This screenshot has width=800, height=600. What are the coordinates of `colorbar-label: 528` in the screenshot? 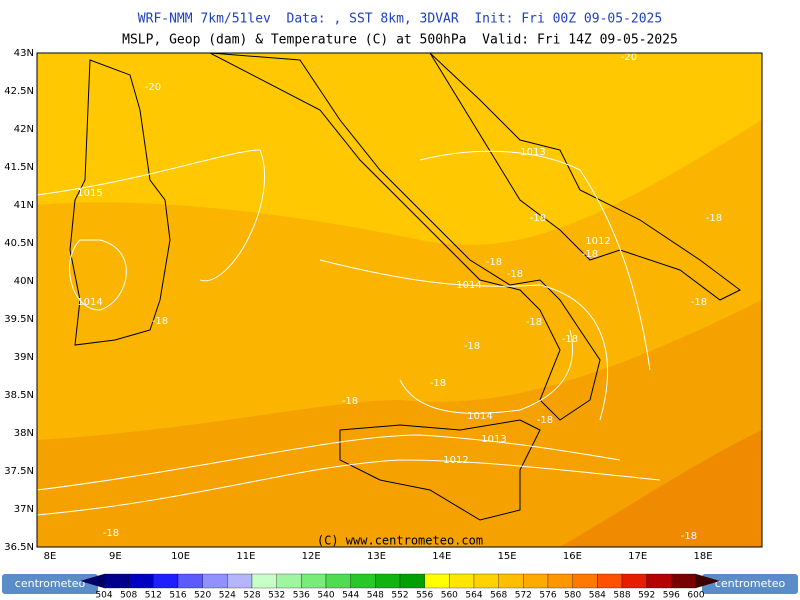 It's located at (251, 595).